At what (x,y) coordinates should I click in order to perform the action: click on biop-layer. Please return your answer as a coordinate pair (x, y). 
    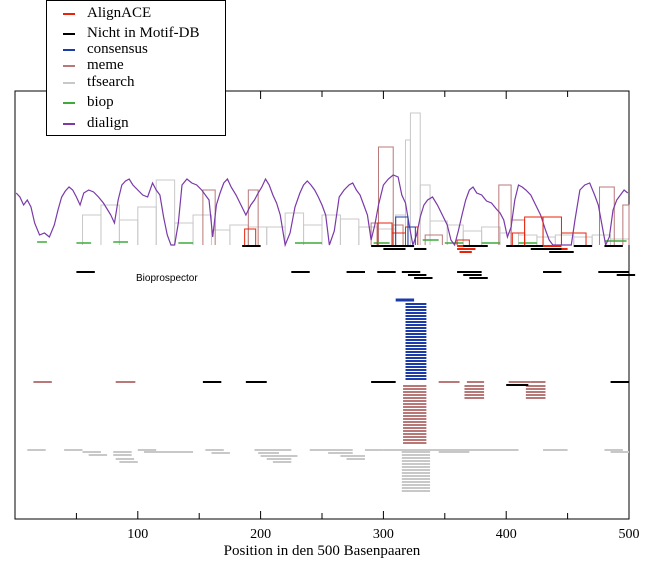
    Looking at the image, I should click on (332, 241).